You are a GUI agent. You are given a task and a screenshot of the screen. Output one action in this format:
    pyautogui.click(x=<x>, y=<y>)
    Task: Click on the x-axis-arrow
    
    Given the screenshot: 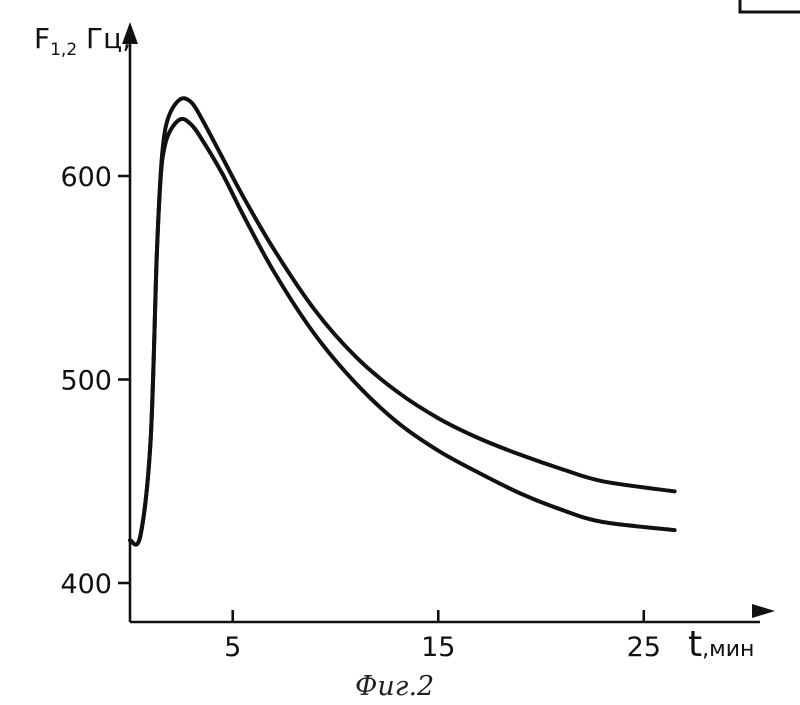 What is the action you would take?
    pyautogui.click(x=763, y=611)
    